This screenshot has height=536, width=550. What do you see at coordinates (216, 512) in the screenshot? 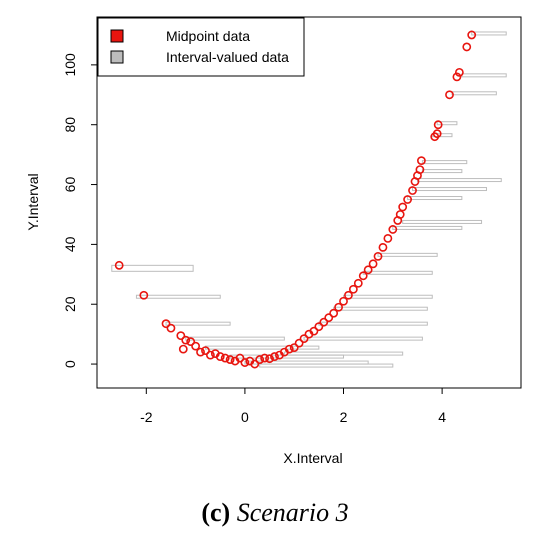
I see `caption-label: (c)` at bounding box center [216, 512].